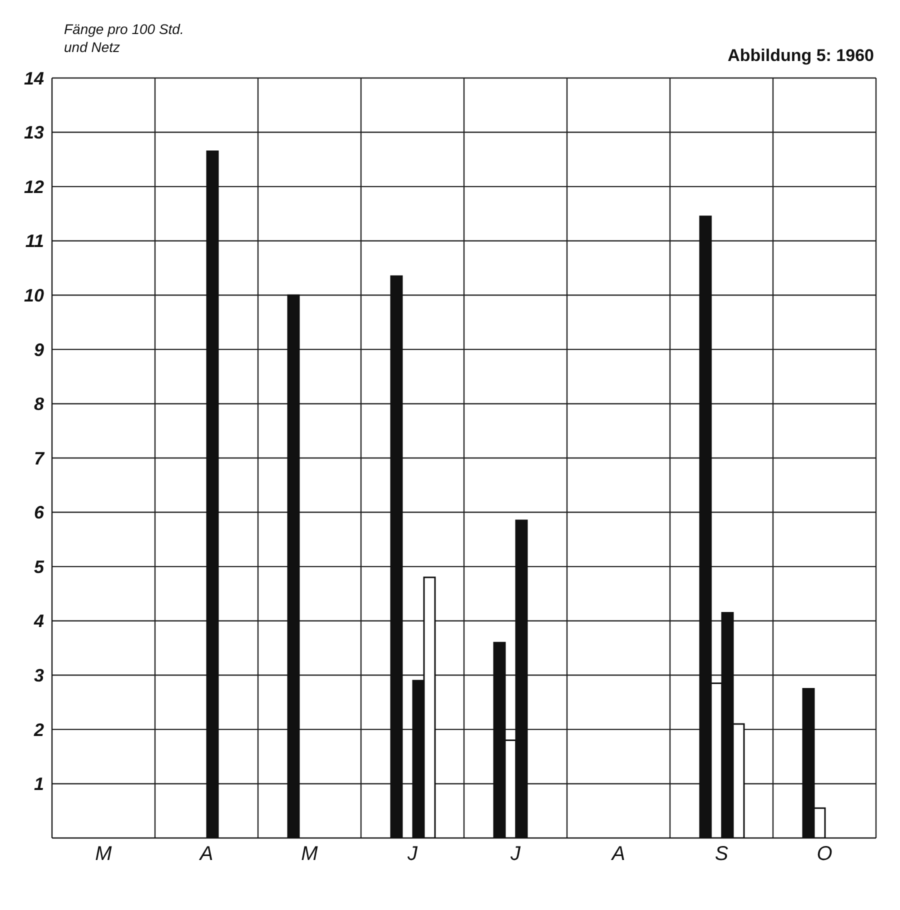  Describe the element at coordinates (38, 730) in the screenshot. I see `y-tick-label: 2` at that location.